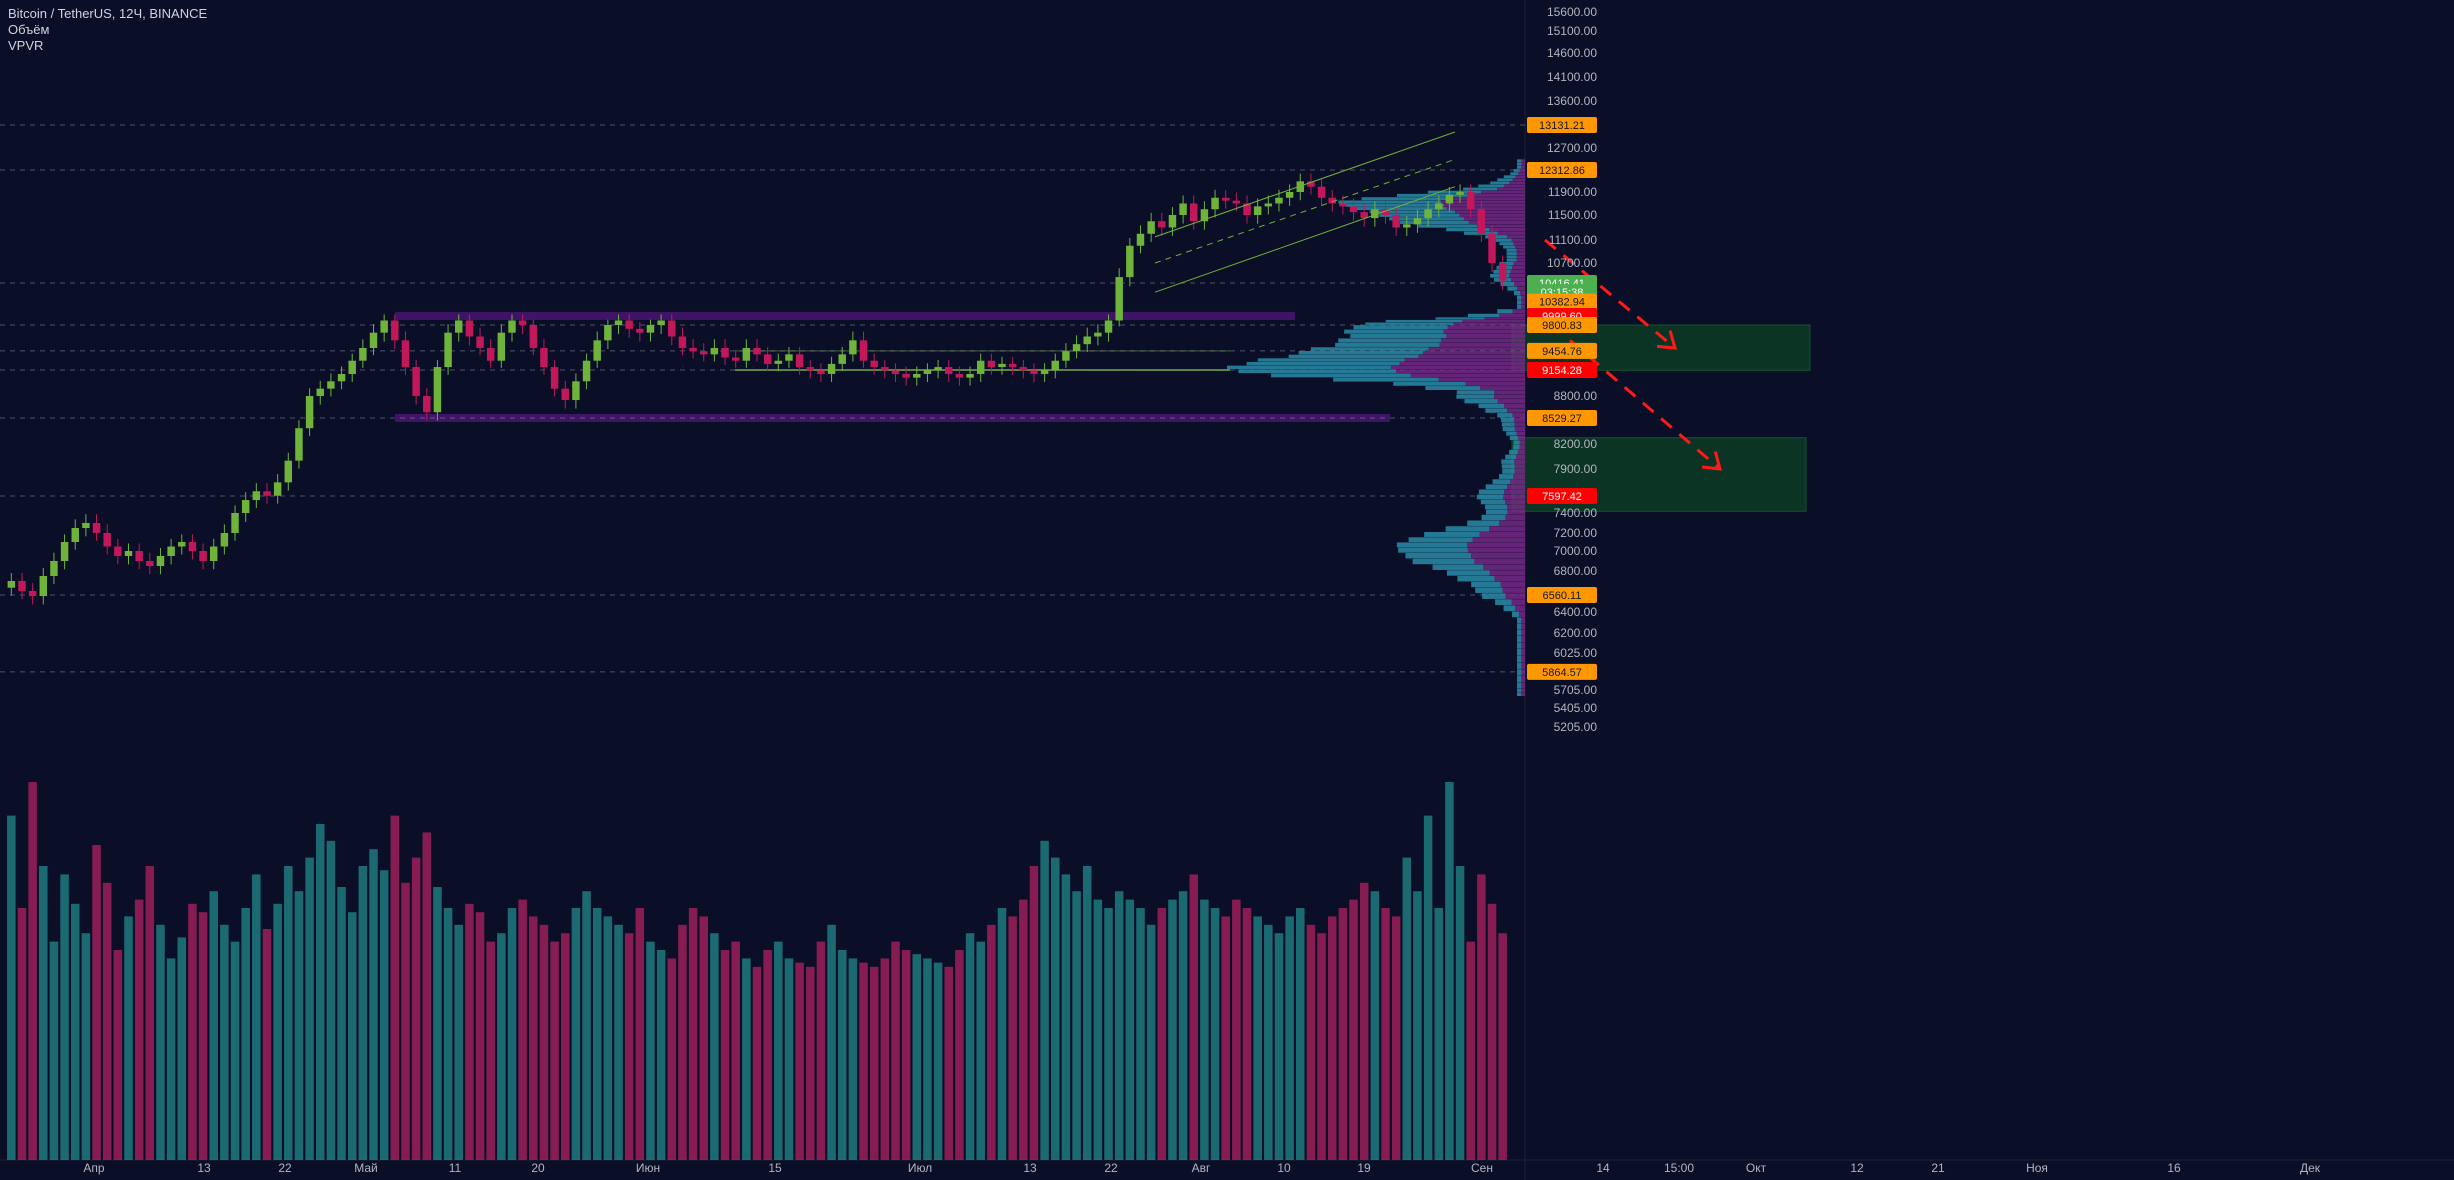 The image size is (2454, 1180). I want to click on vpvr-indicator-label: VPVR, so click(26, 45).